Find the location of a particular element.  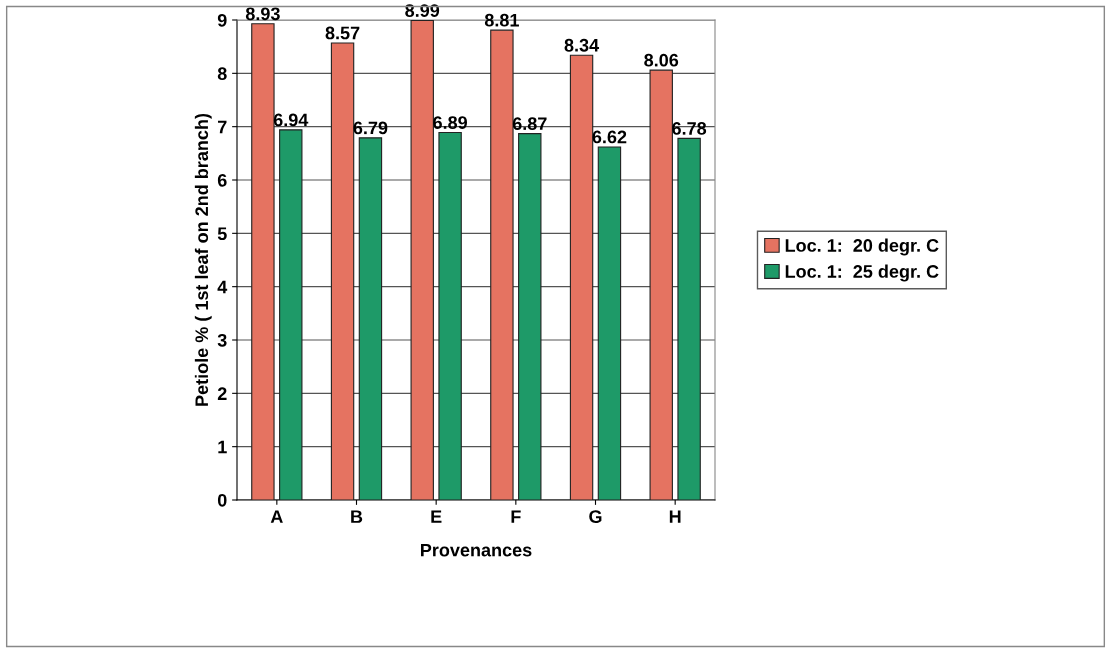

x-tick-label: H is located at coordinates (675, 516).